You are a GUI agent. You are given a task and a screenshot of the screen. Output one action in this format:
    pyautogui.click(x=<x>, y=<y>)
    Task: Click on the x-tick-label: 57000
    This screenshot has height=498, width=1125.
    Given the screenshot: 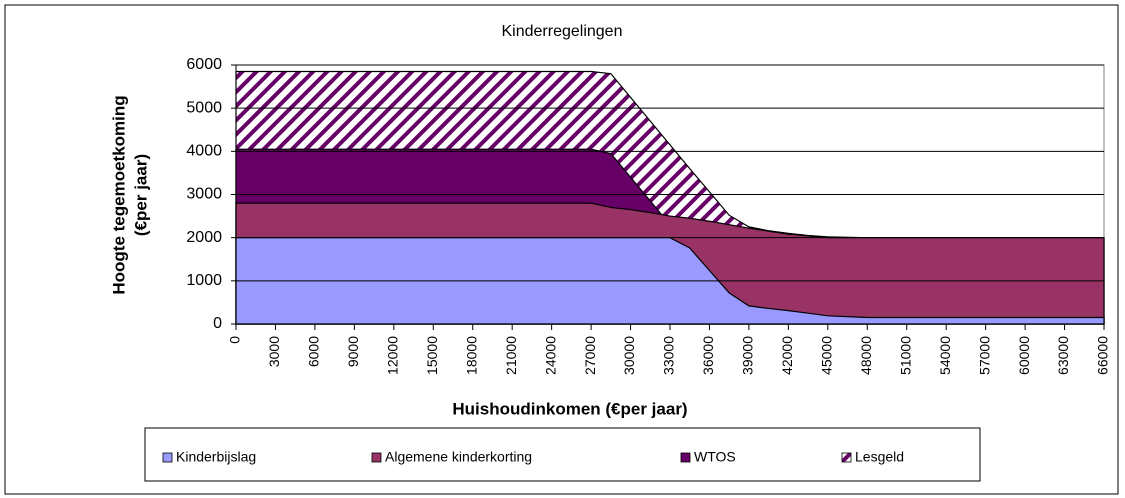 What is the action you would take?
    pyautogui.click(x=984, y=355)
    